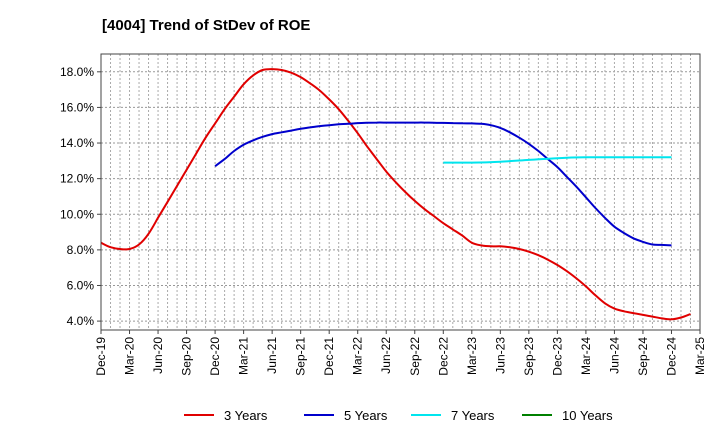 The width and height of the screenshot is (720, 440). Describe the element at coordinates (101, 356) in the screenshot. I see `x-tick-label: Dec-19` at that location.